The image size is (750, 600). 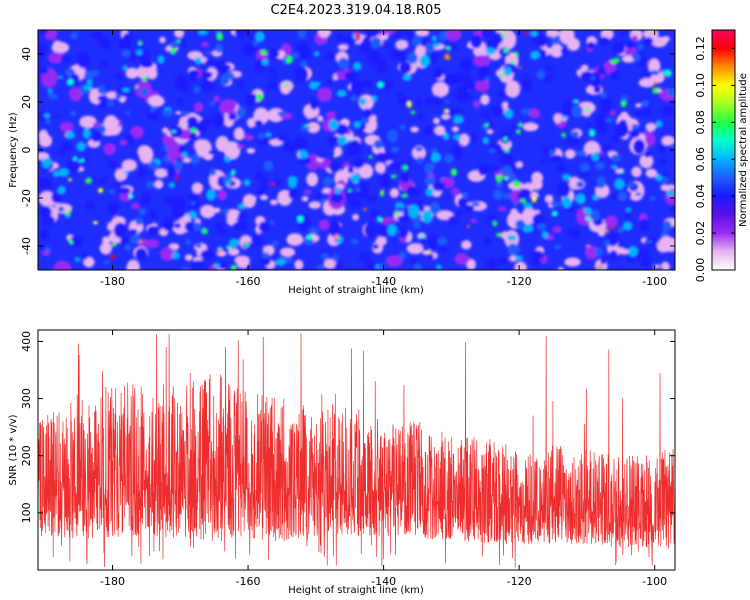 What do you see at coordinates (356, 290) in the screenshot?
I see `heatmap-x-axis-label: Height of straight line (km)` at bounding box center [356, 290].